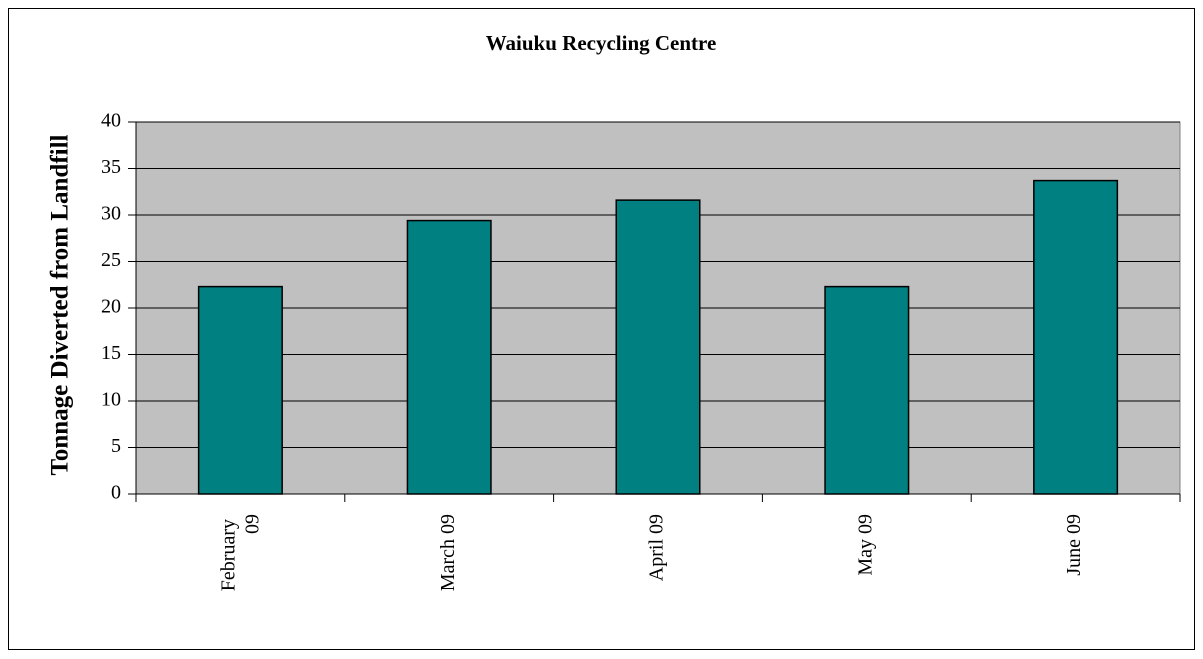  I want to click on x-tick-label: May 09, so click(865, 545).